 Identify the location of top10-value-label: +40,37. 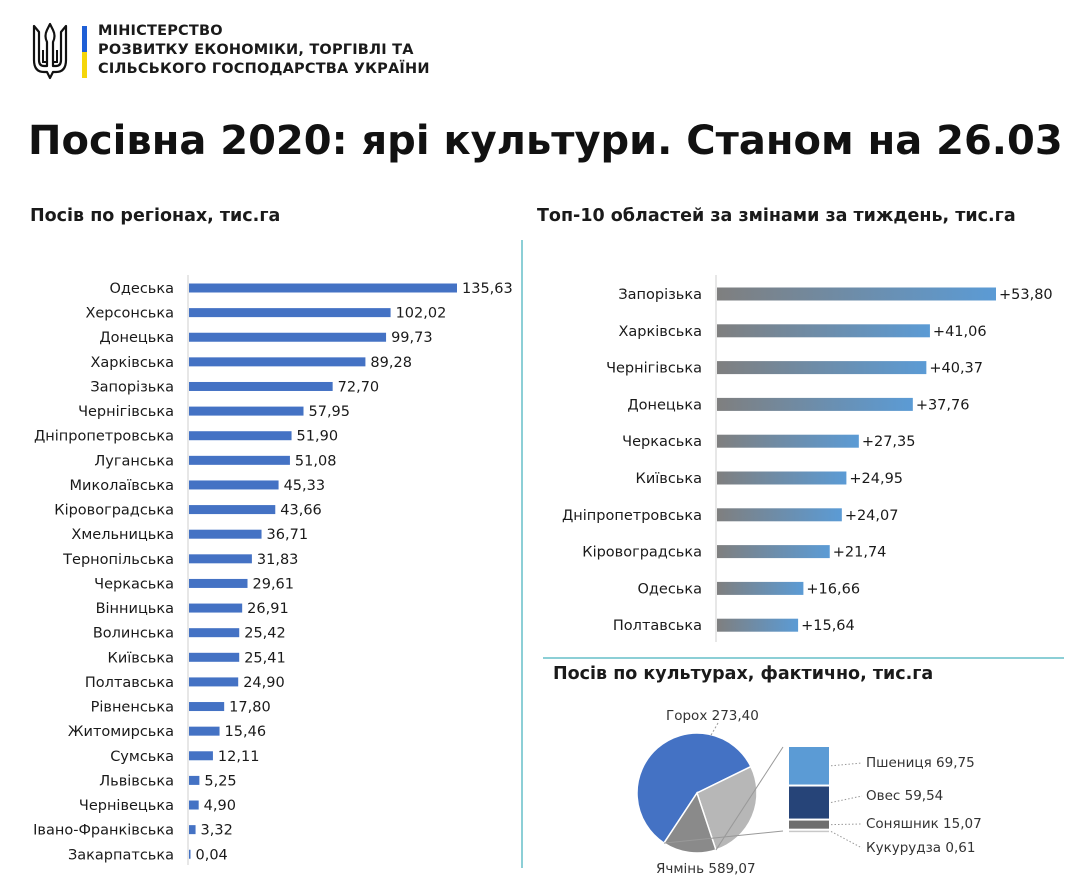
(956, 369).